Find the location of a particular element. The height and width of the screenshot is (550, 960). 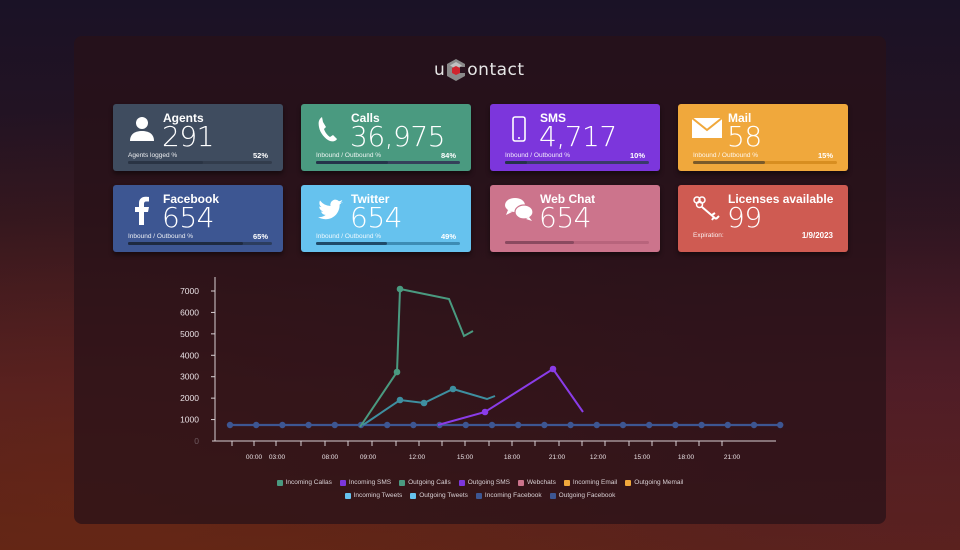

card-agents: Agents 291 Agents logged % 52% is located at coordinates (198, 137).